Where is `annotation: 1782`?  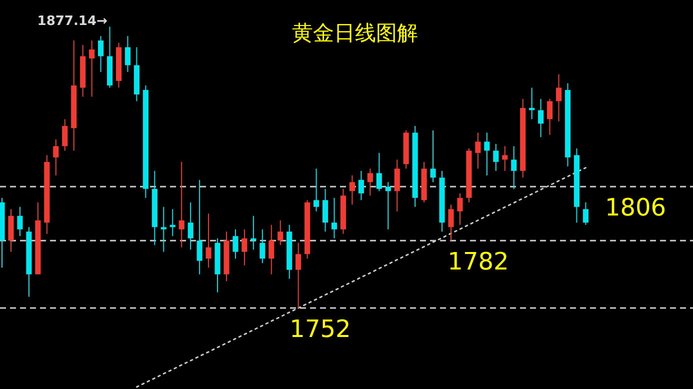
annotation: 1782 is located at coordinates (478, 262).